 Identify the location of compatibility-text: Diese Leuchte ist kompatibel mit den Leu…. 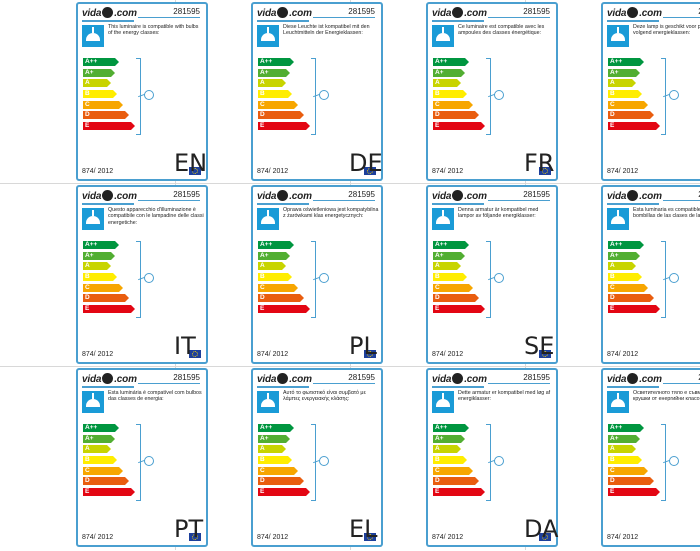
(326, 30).